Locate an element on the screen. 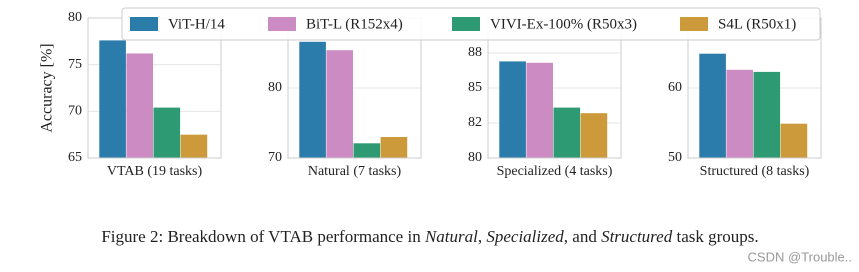 This screenshot has height=272, width=859. y-axis-label: Accuracy [%] is located at coordinates (47, 87).